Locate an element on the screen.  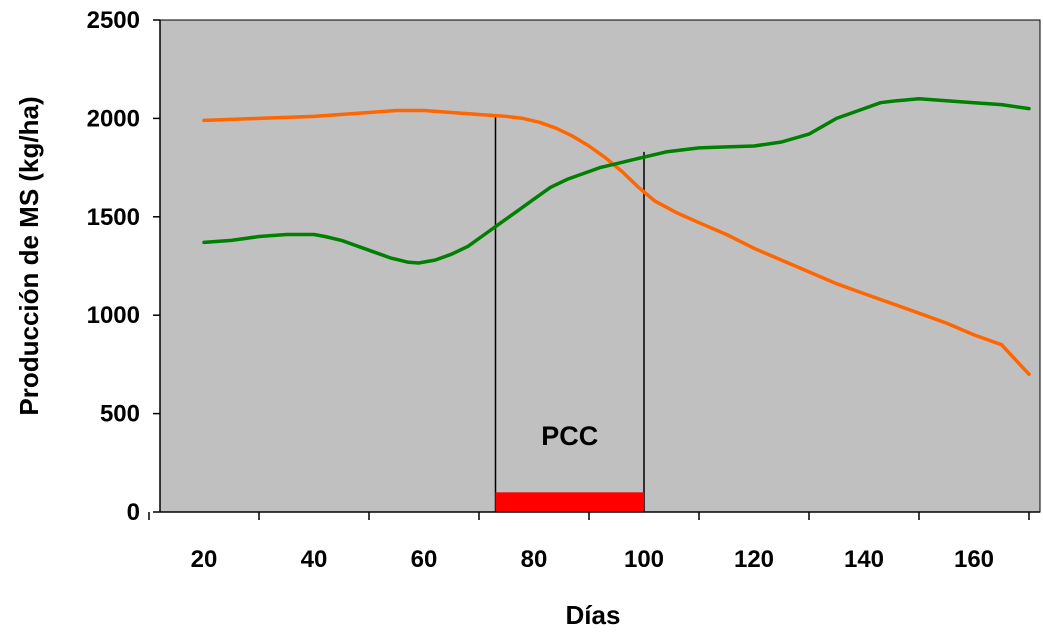
annotation-layer is located at coordinates (569, 313).